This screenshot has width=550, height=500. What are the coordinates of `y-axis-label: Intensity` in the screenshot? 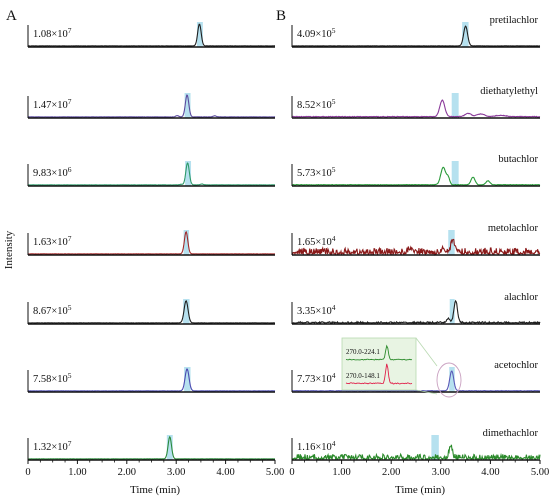 It's located at (9, 249).